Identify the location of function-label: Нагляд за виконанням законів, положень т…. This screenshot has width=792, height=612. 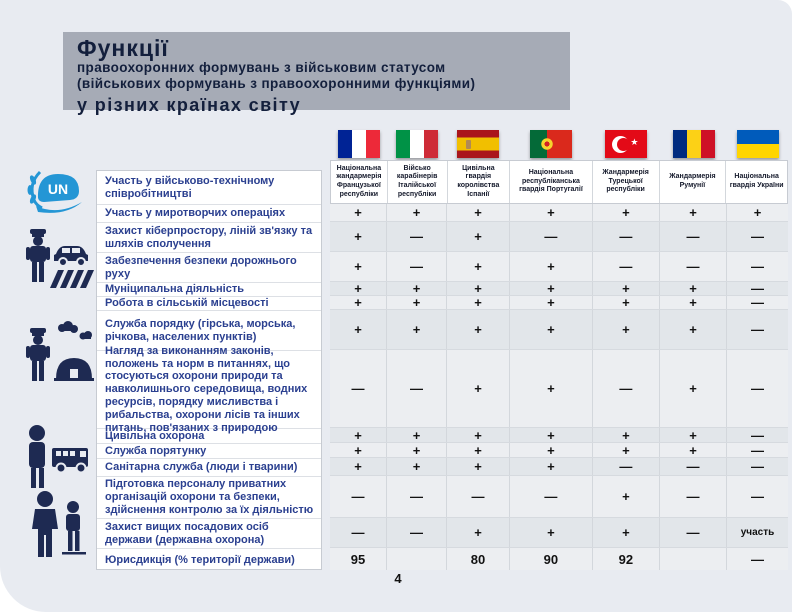
(209, 389).